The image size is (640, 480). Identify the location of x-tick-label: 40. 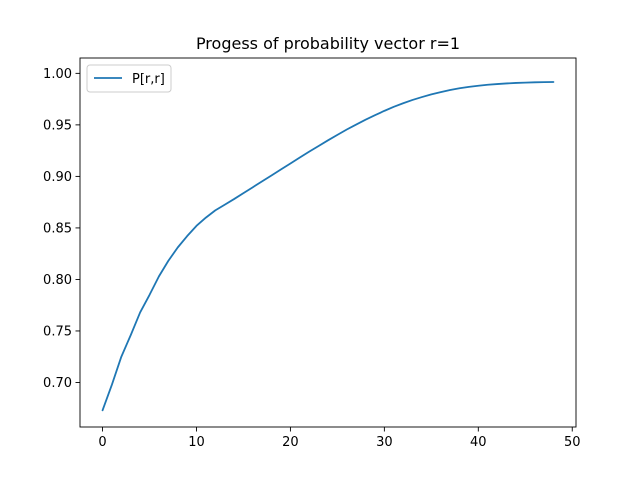
(478, 442).